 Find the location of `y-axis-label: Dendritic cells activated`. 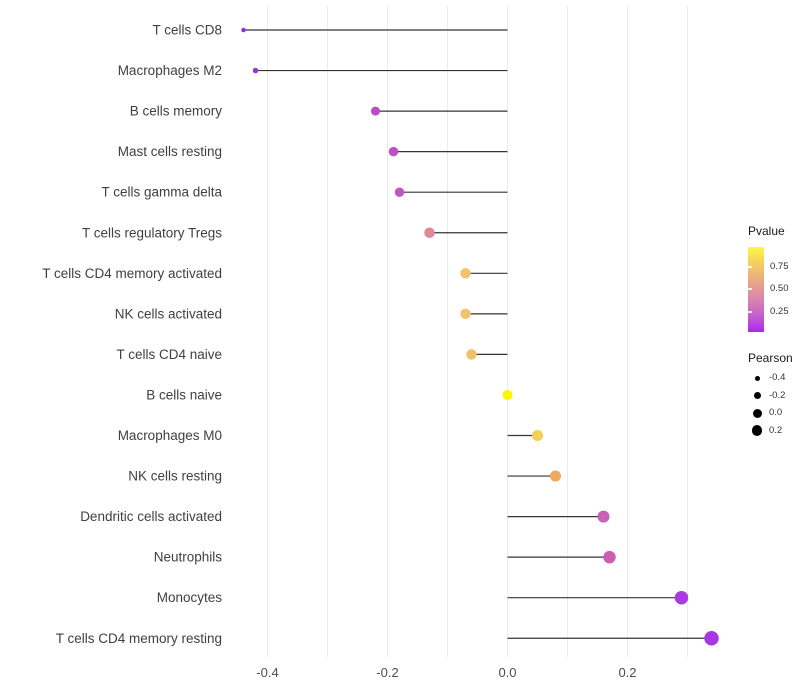

y-axis-label: Dendritic cells activated is located at coordinates (151, 516).